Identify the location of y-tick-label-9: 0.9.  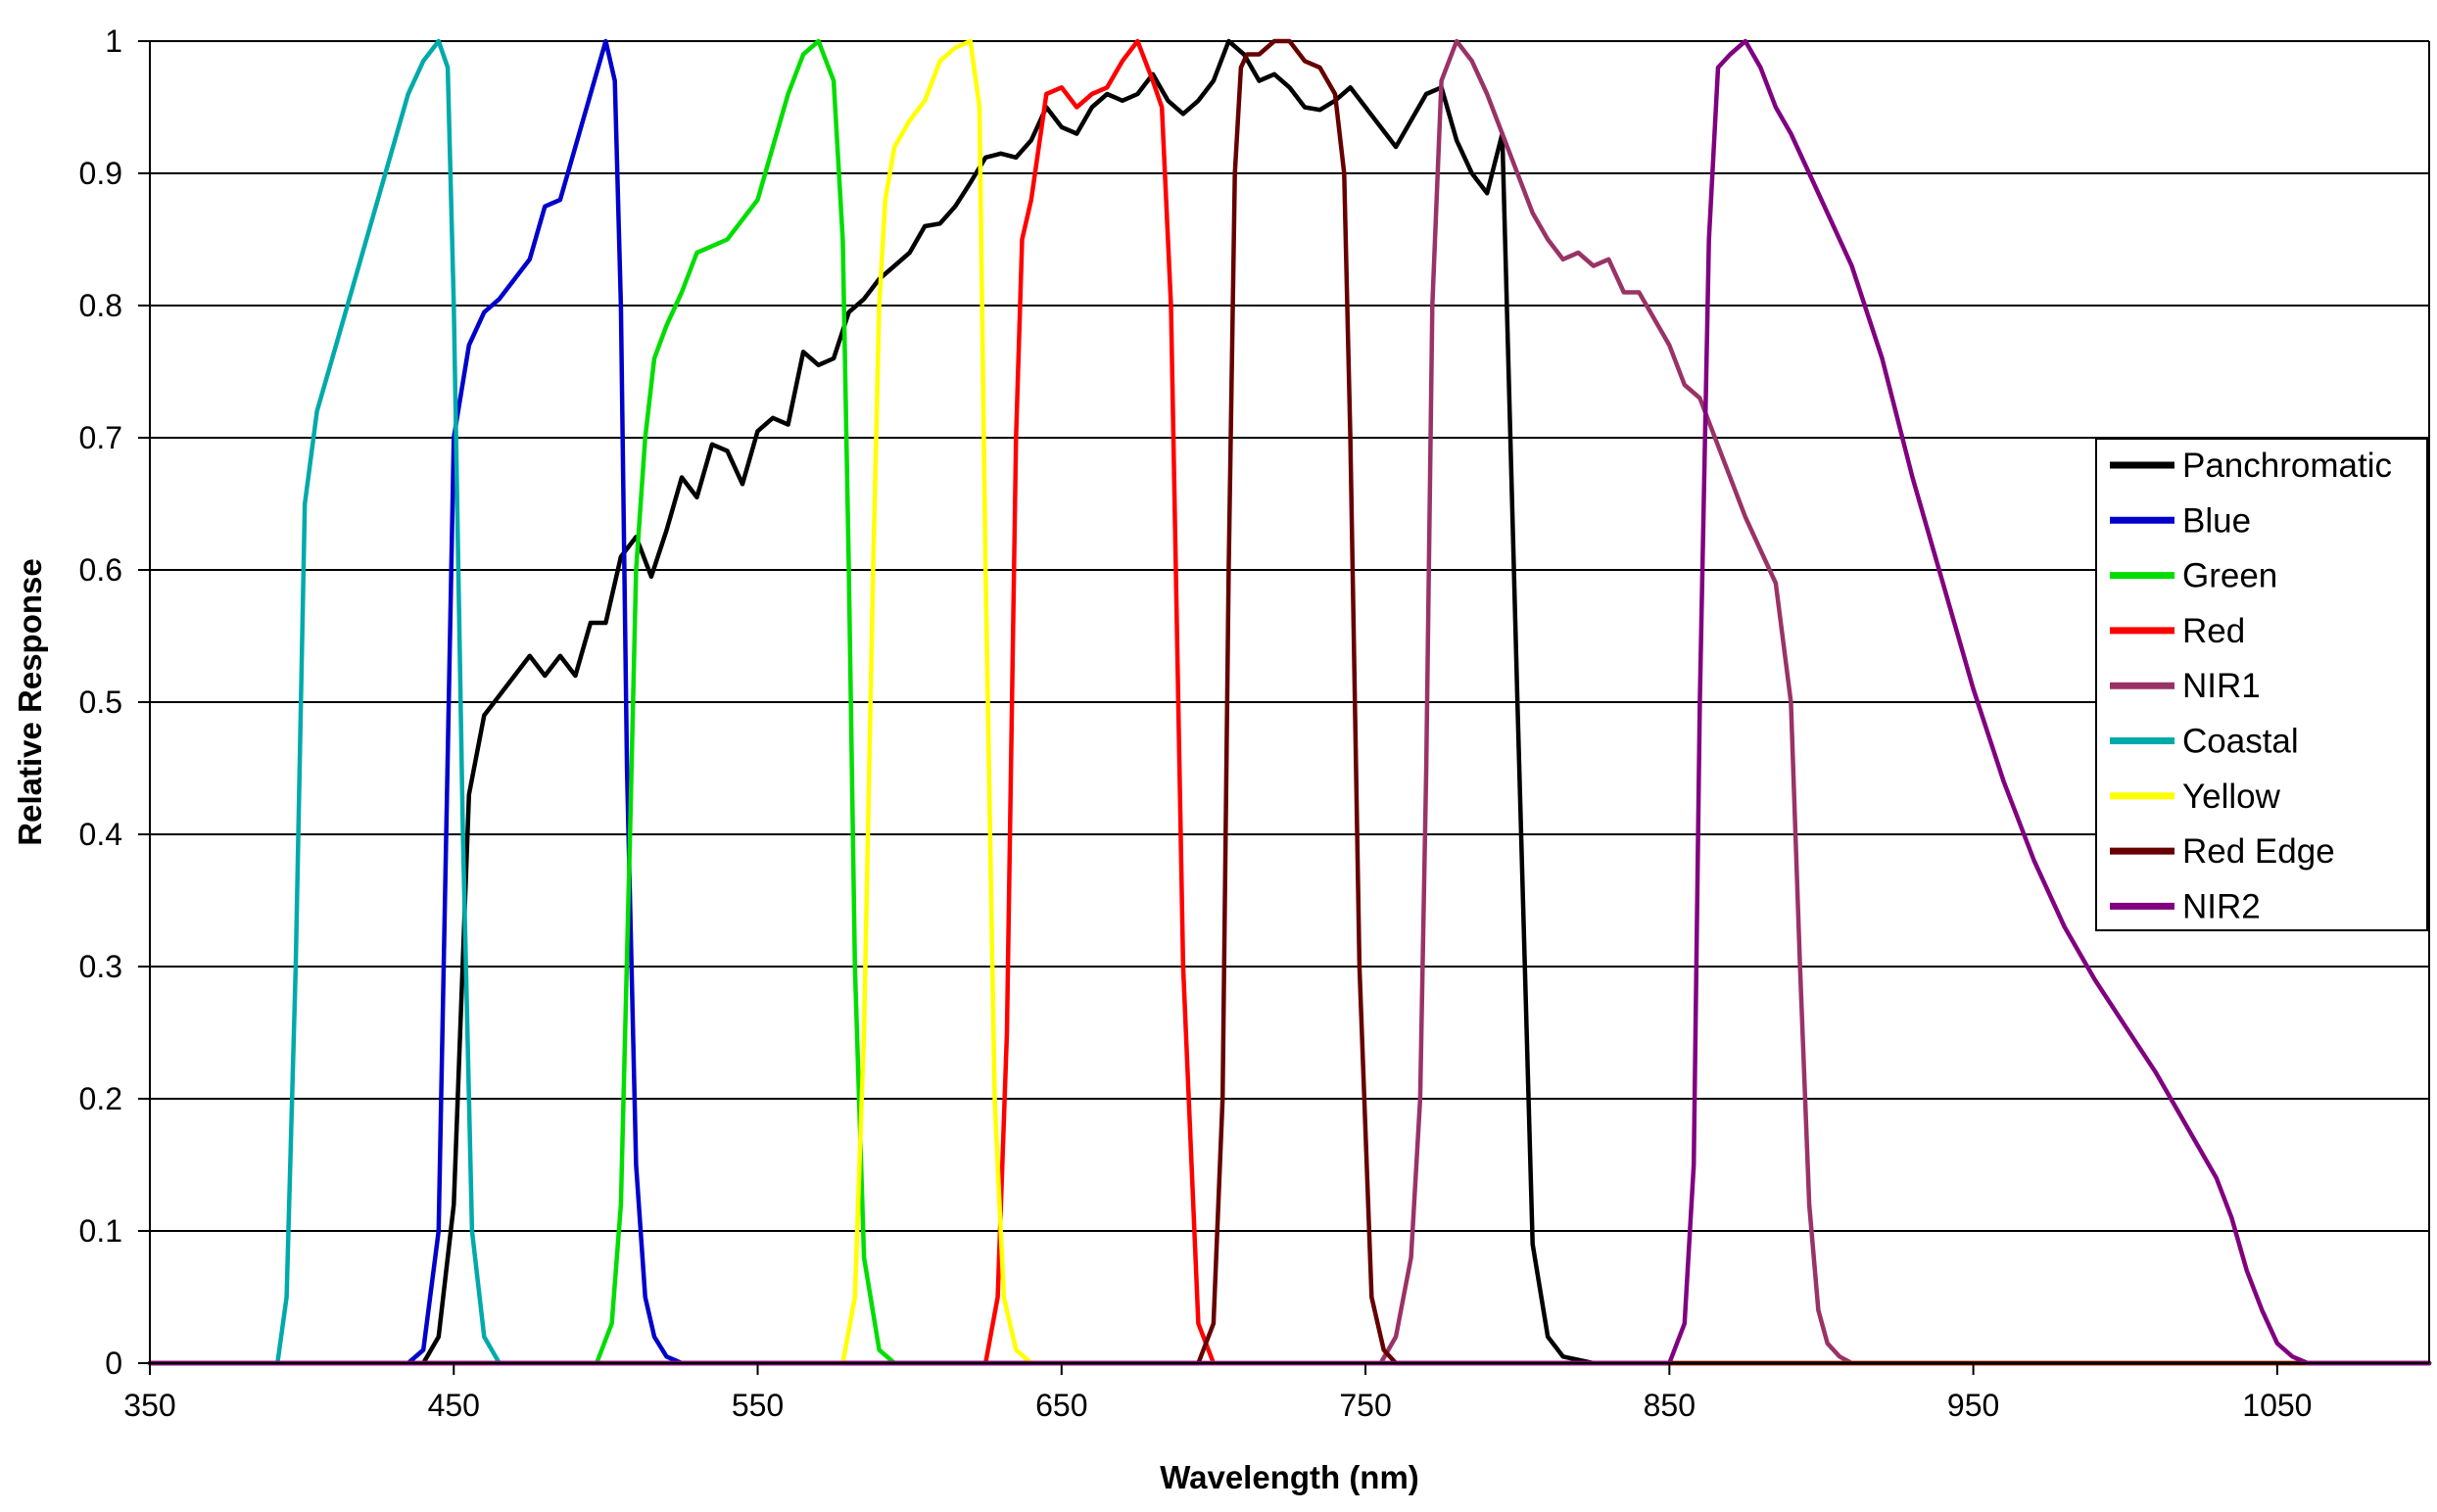
(100, 173).